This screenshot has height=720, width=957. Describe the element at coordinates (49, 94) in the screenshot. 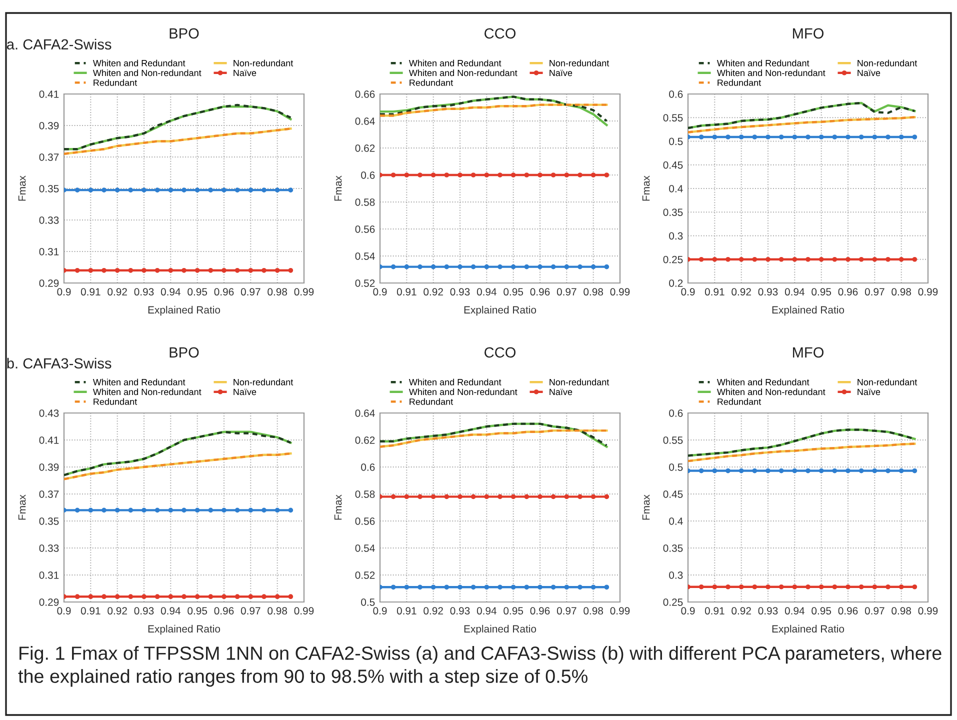

I see `y-tick-label: 0.41` at that location.